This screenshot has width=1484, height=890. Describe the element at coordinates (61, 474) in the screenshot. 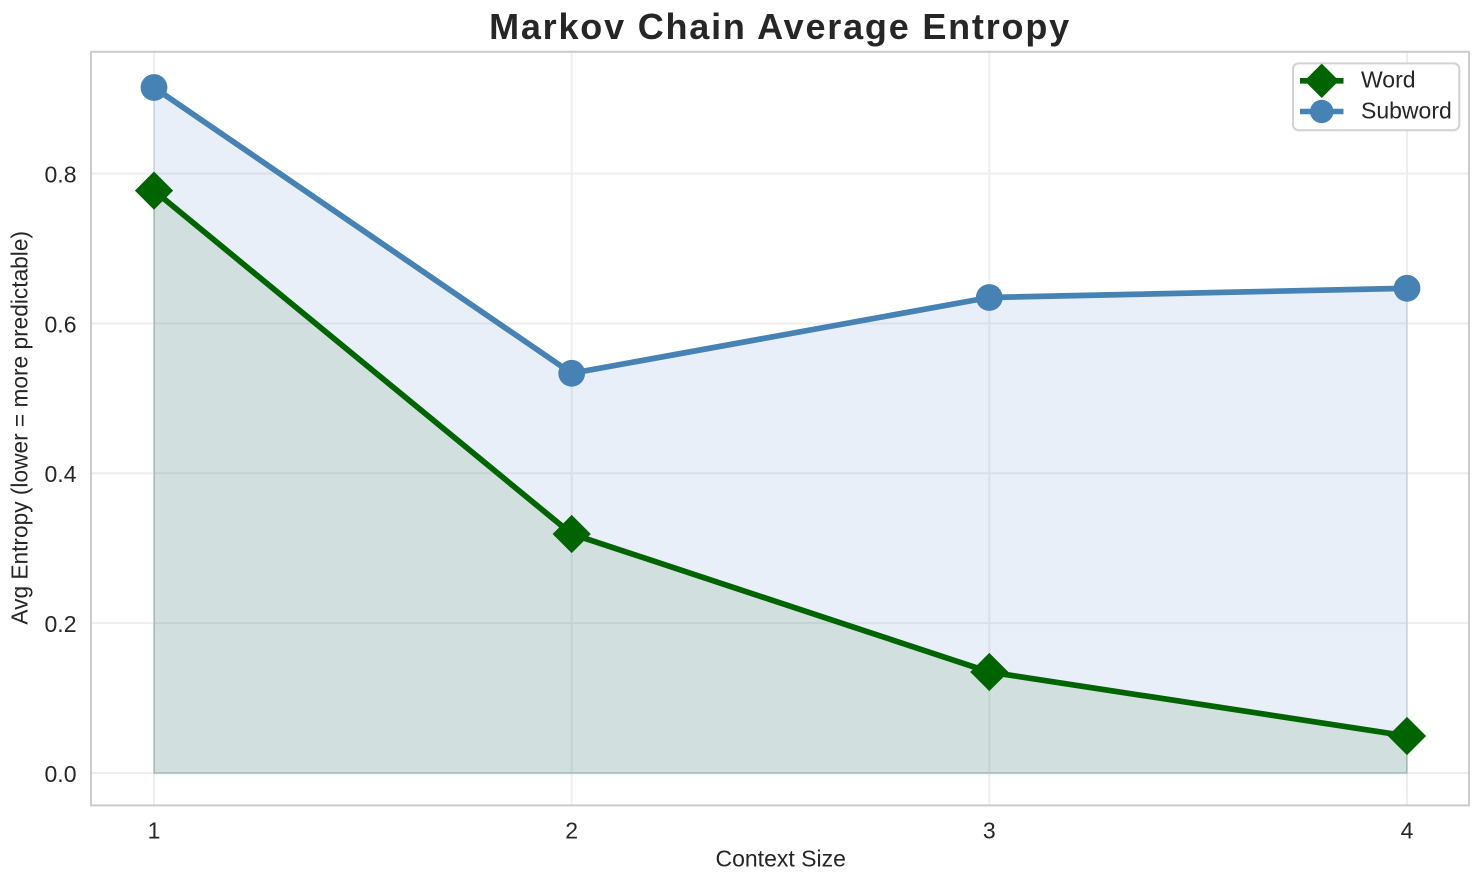

I see `svg-text: 0.4` at that location.